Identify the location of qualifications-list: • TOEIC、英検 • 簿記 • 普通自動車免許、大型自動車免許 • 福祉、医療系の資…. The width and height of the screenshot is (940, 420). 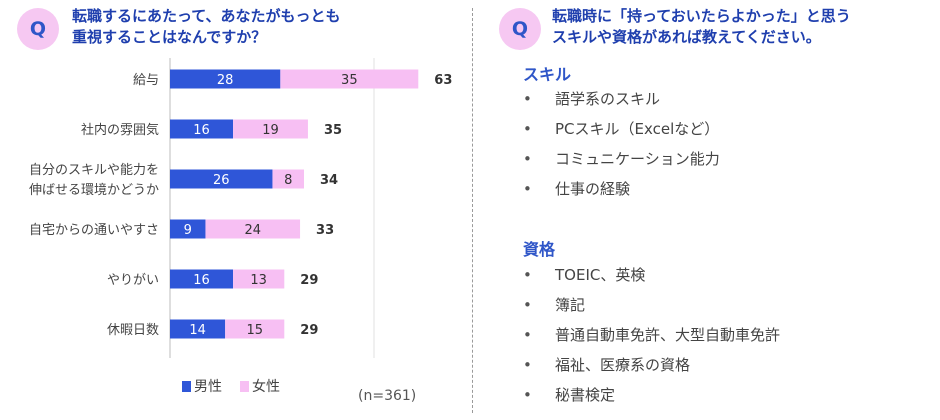
(651, 335).